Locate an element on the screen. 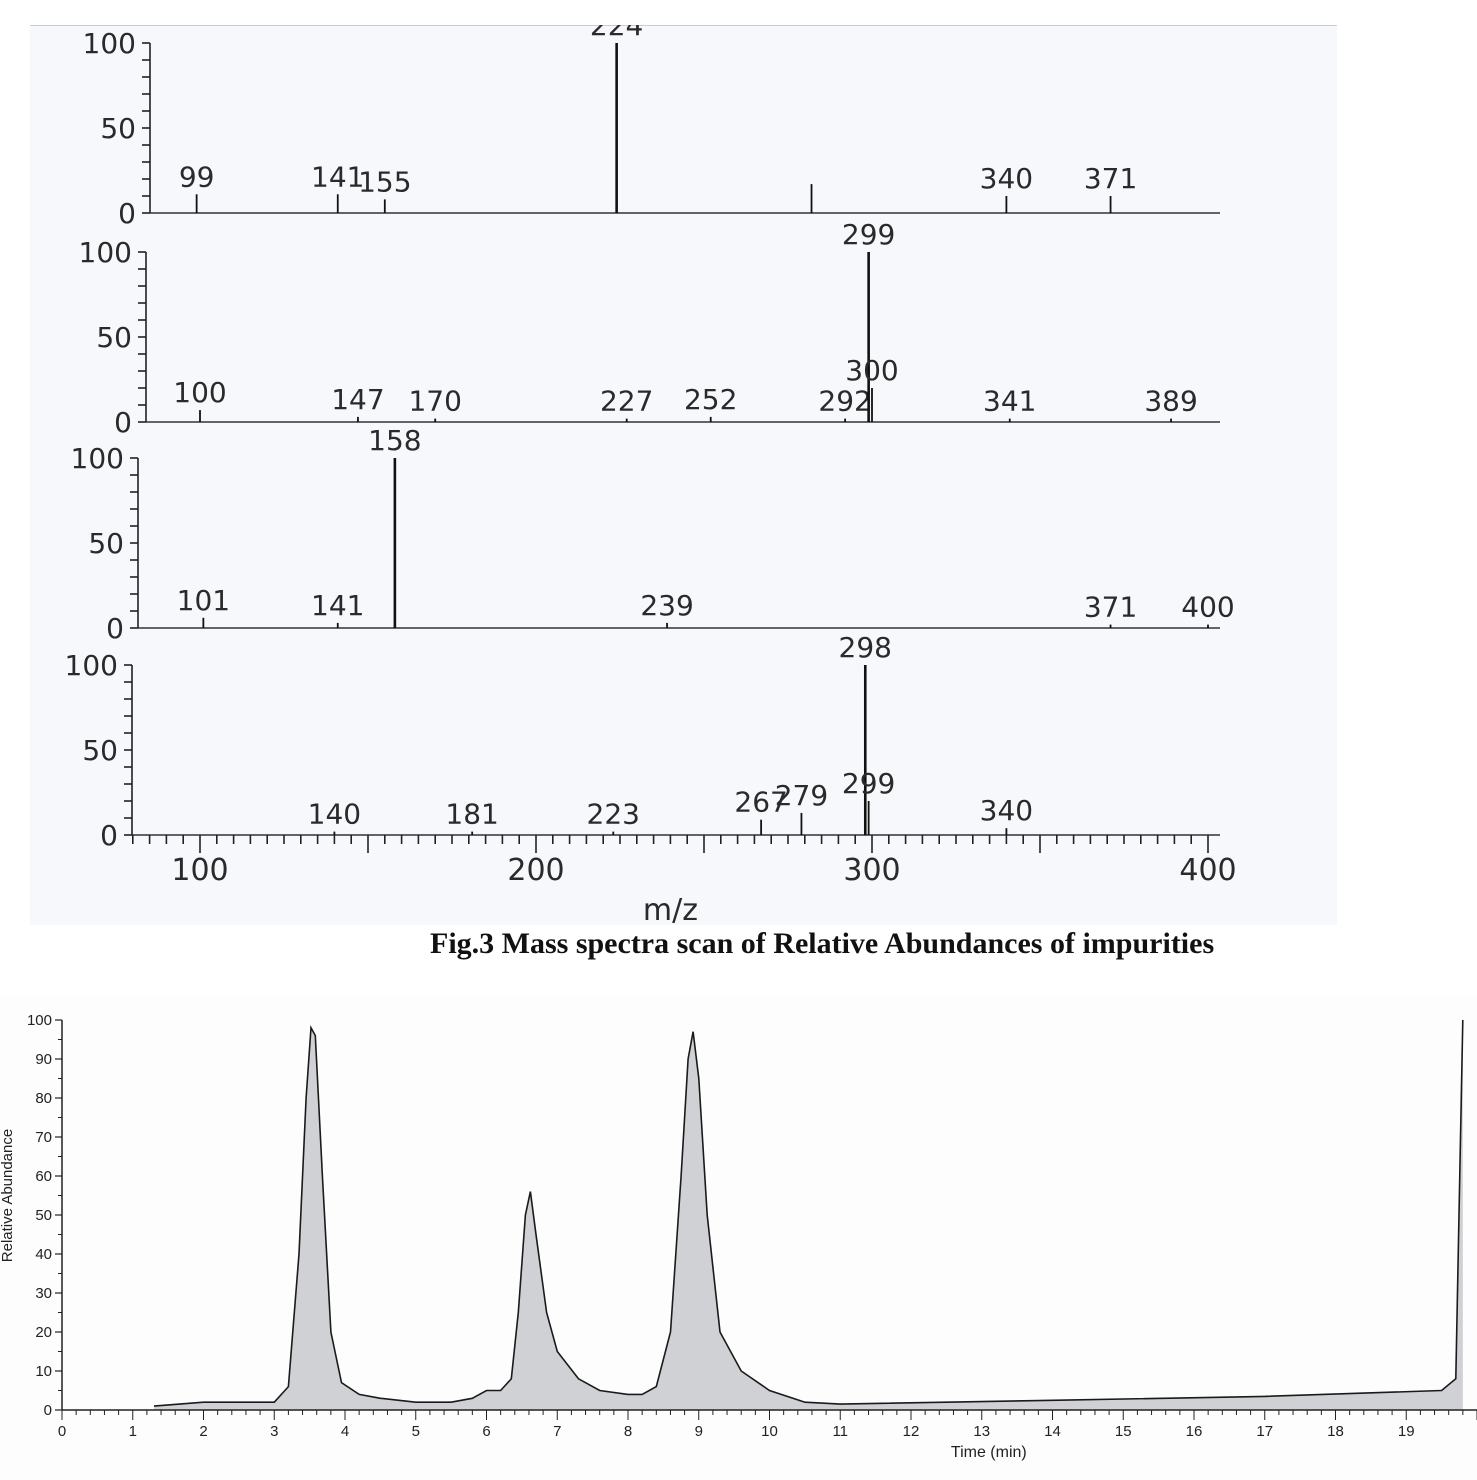  ms-peak-label: 223 is located at coordinates (613, 814).